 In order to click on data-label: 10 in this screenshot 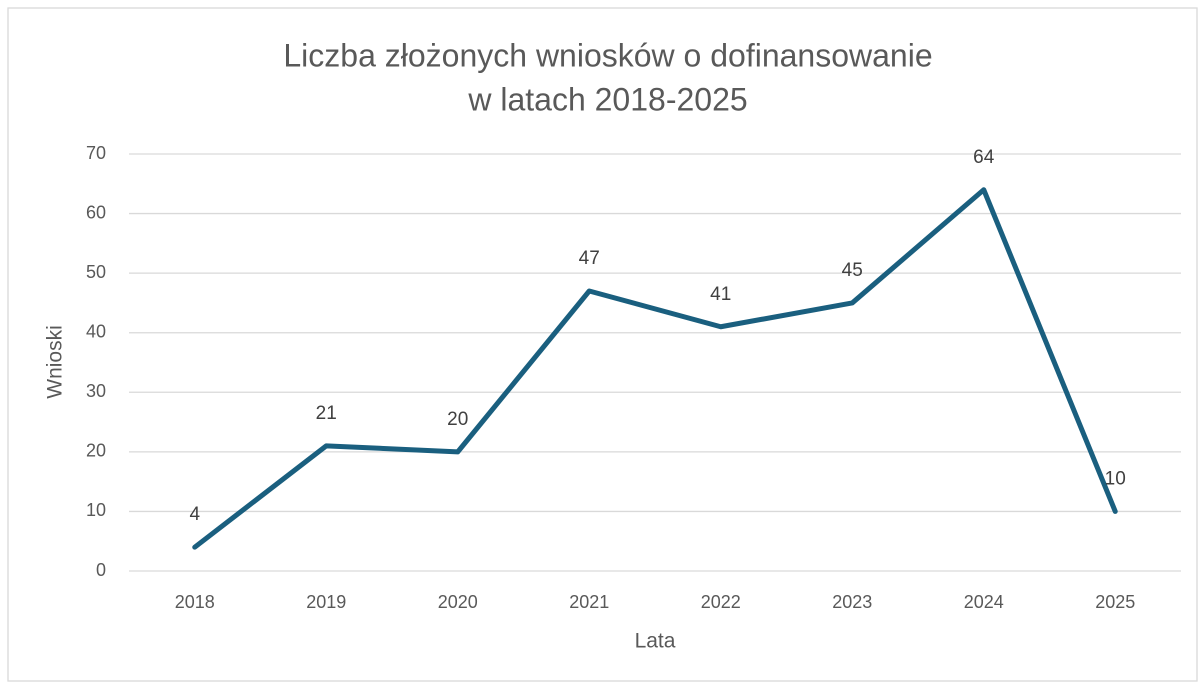, I will do `click(1115, 478)`.